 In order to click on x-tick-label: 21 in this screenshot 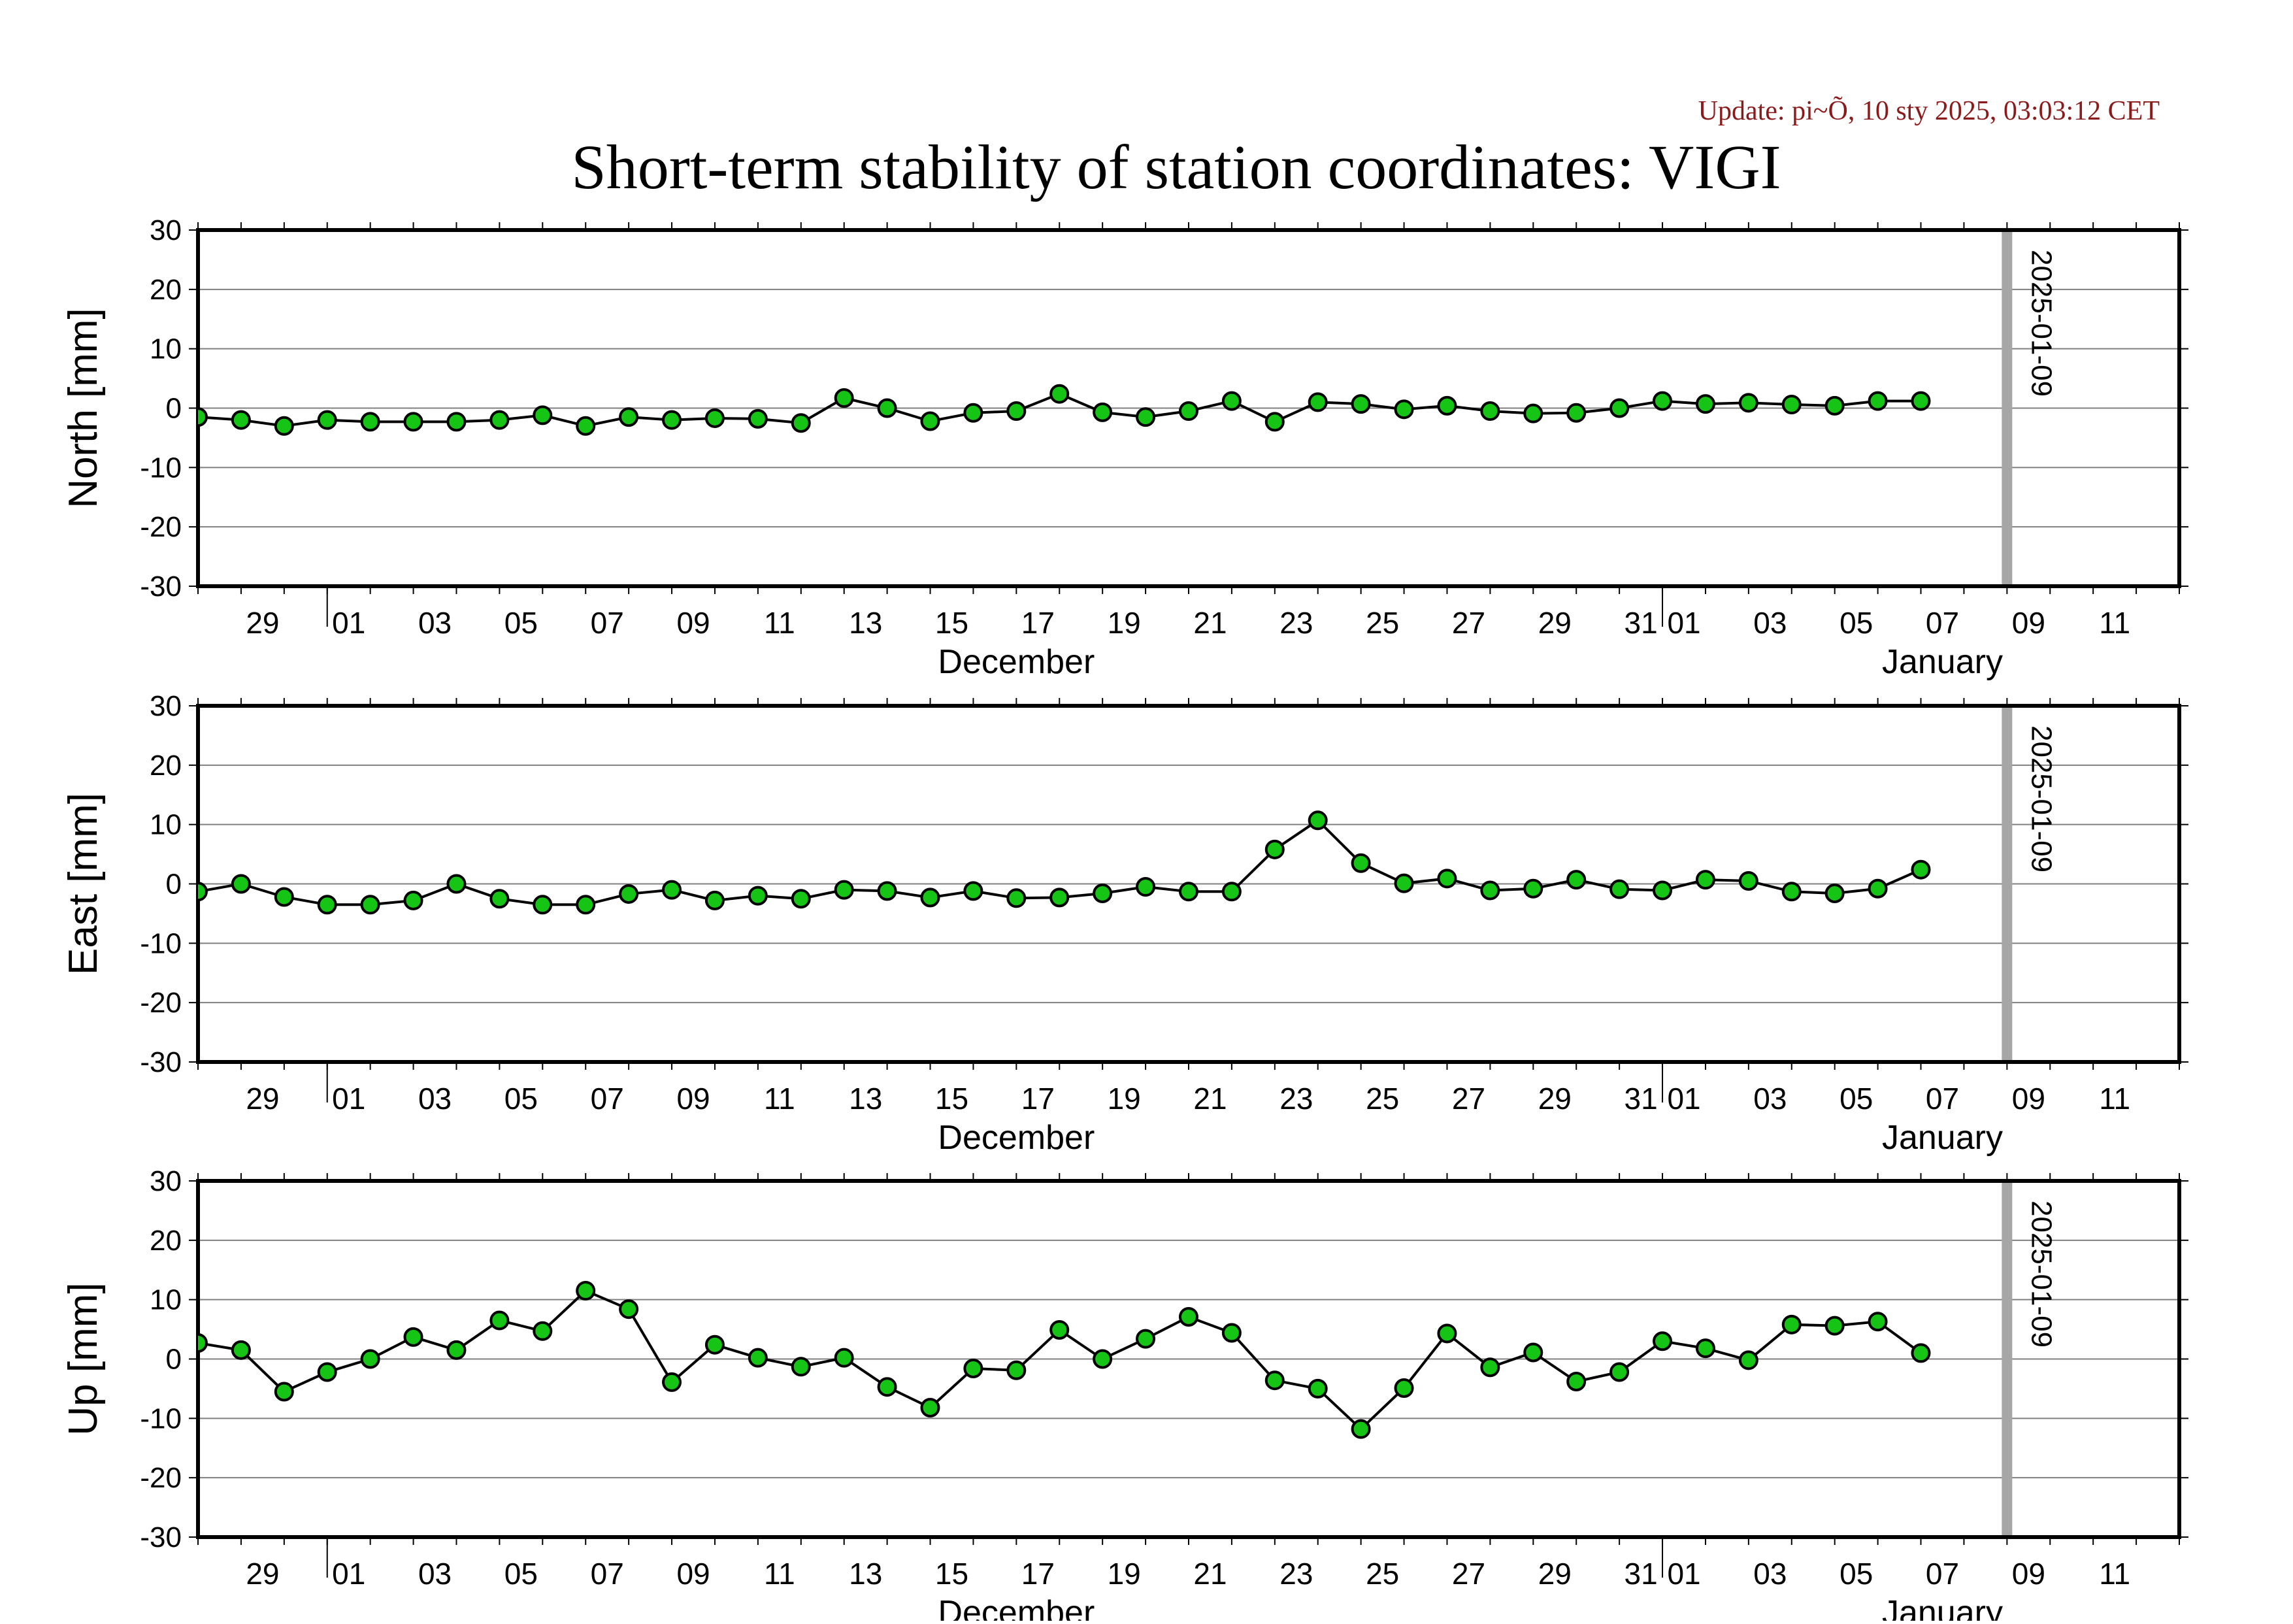, I will do `click(1210, 623)`.